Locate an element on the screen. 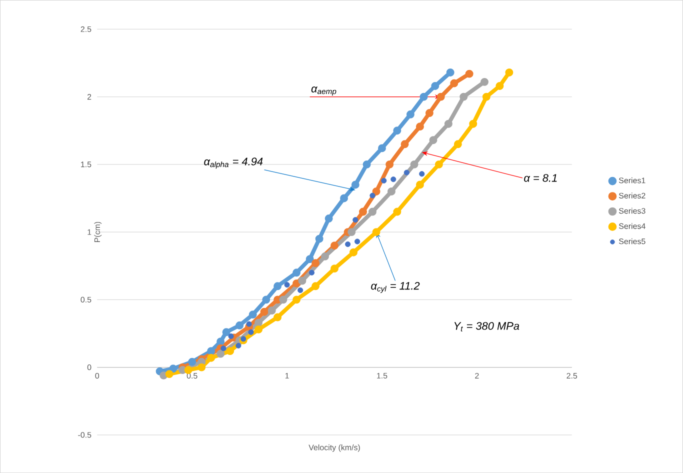 This screenshot has width=683, height=473. annotation: Y$_{t}$ = 380 MPa is located at coordinates (487, 327).